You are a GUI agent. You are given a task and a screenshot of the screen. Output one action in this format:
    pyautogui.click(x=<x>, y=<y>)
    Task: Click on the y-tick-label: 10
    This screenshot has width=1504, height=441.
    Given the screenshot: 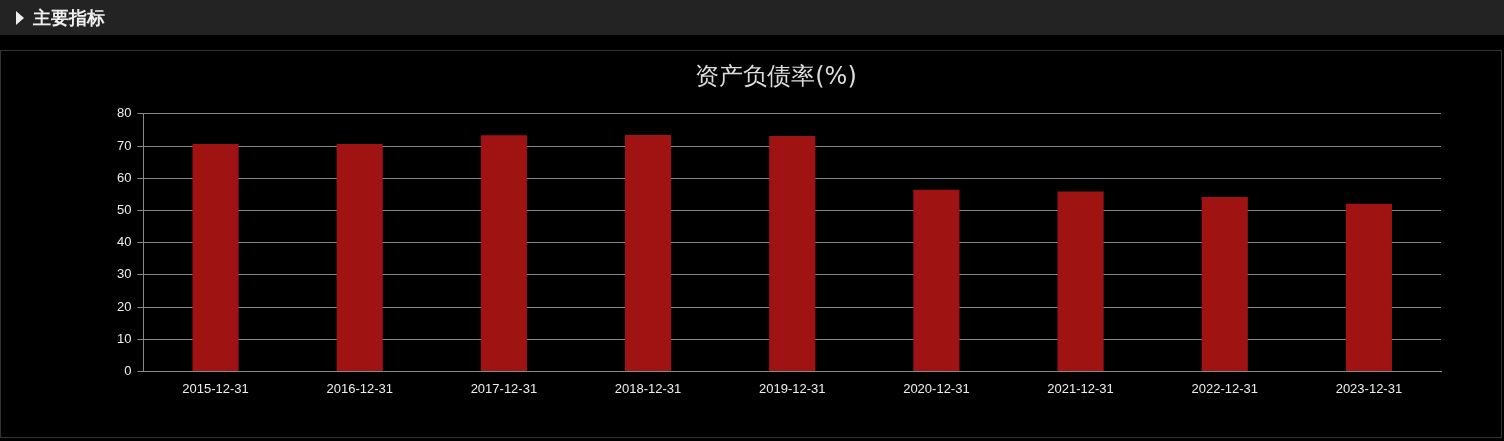 What is the action you would take?
    pyautogui.click(x=124, y=338)
    